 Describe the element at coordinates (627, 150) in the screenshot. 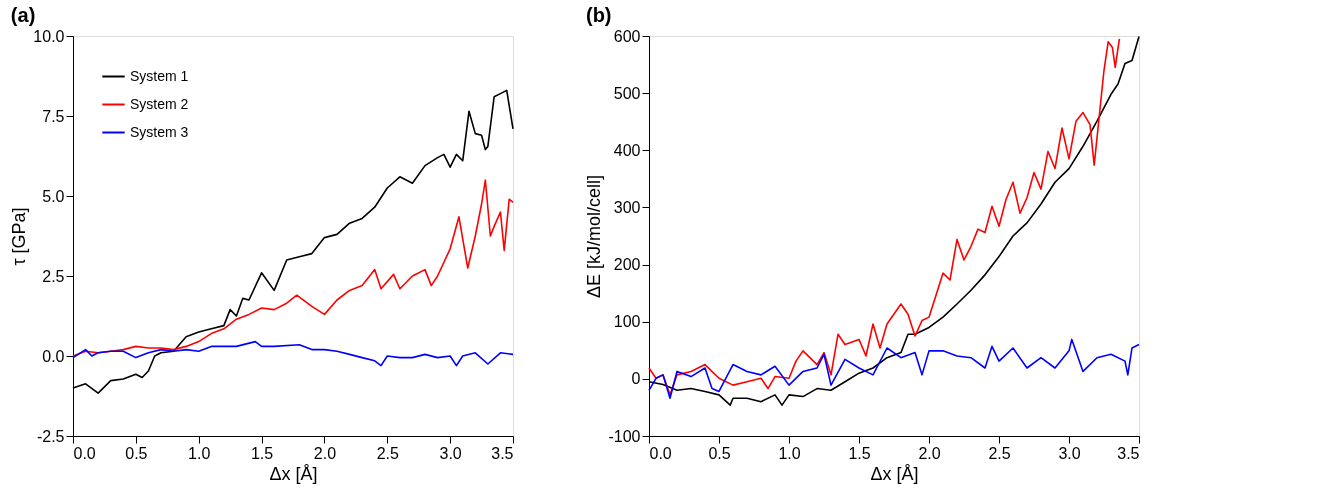

I see `y-tick-label: 400` at that location.